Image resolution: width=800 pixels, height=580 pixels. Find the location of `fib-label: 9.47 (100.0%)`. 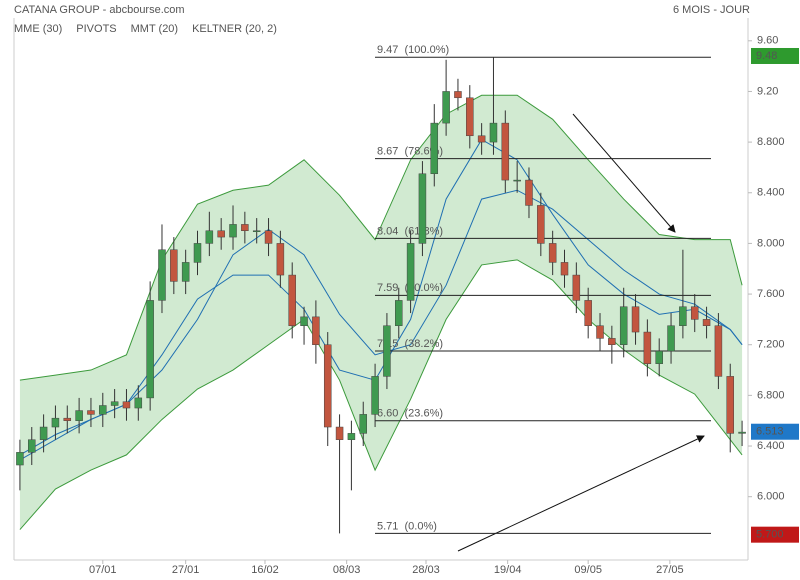

fib-label: 9.47 (100.0%) is located at coordinates (413, 50).